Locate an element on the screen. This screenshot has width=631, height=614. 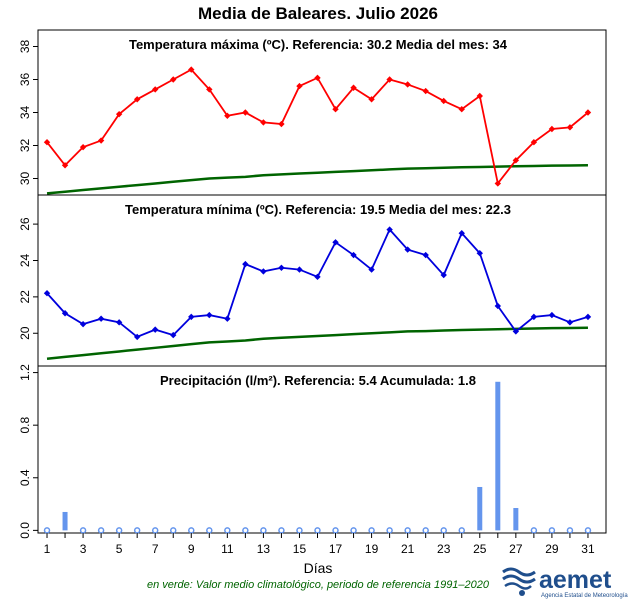
y-tick-label: 34 is located at coordinates (25, 113).